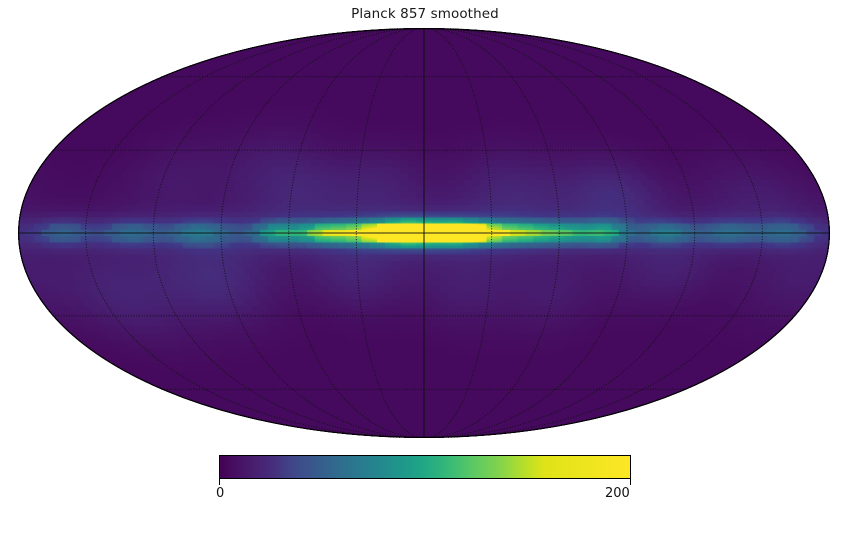 Image resolution: width=850 pixels, height=540 pixels. I want to click on colorbar-tick-max, so click(630, 482).